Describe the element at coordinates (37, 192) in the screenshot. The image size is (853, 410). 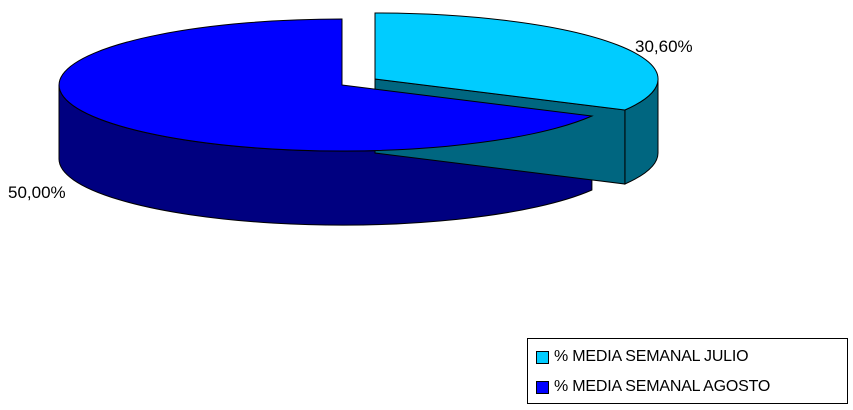
I see `data-label-august: 50,00%` at that location.